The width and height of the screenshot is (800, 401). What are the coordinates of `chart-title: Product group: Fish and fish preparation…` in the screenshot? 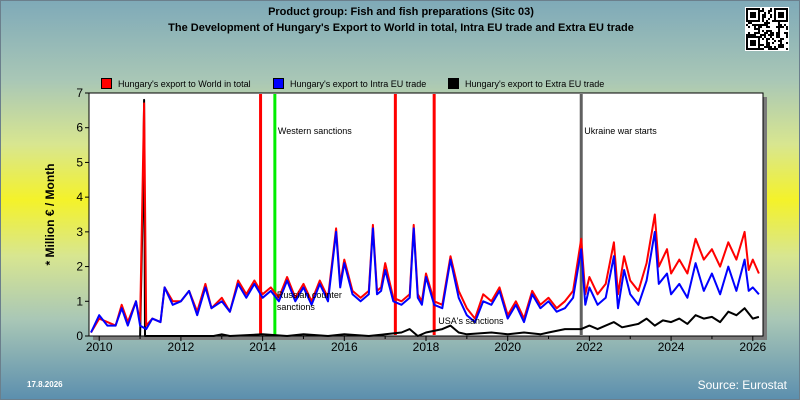 It's located at (401, 12).